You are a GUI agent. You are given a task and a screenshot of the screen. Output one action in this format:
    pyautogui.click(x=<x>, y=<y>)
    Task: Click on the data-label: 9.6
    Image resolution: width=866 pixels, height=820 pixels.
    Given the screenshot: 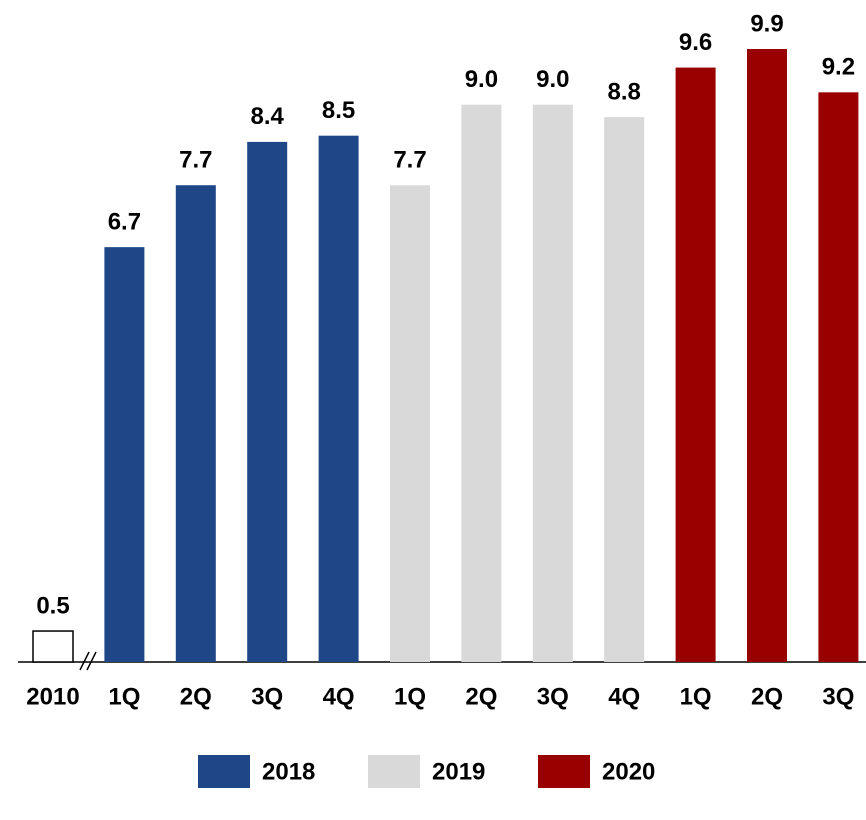 What is the action you would take?
    pyautogui.click(x=695, y=42)
    